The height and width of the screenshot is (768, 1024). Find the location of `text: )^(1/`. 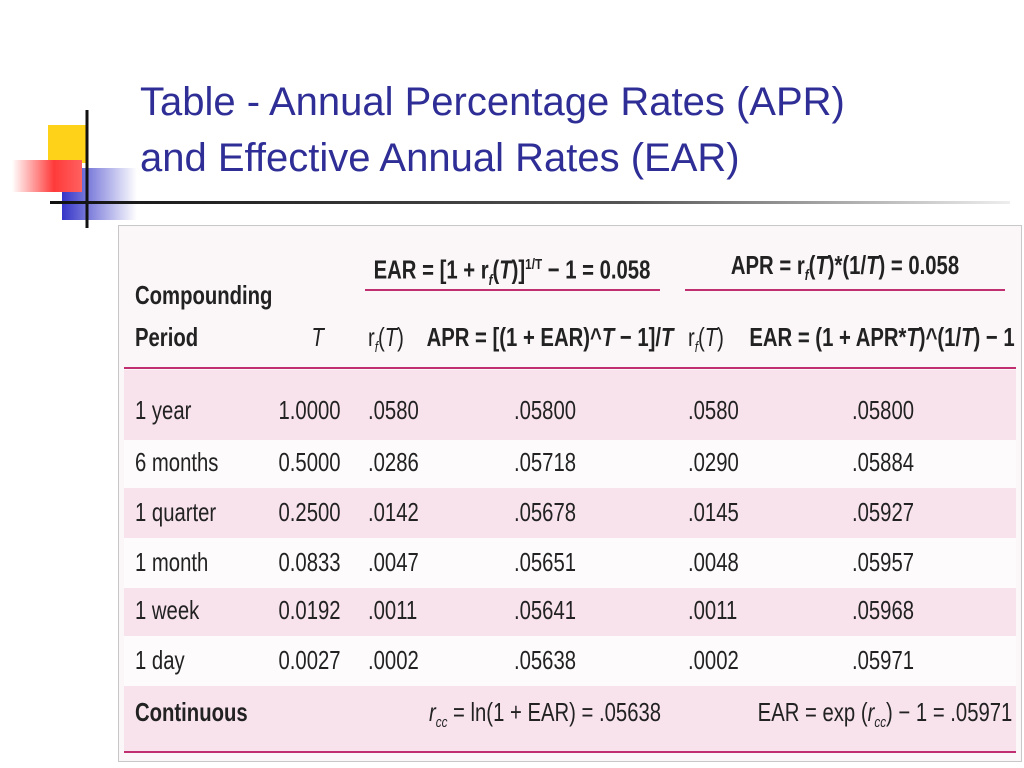

text: )^(1/ is located at coordinates (940, 337).